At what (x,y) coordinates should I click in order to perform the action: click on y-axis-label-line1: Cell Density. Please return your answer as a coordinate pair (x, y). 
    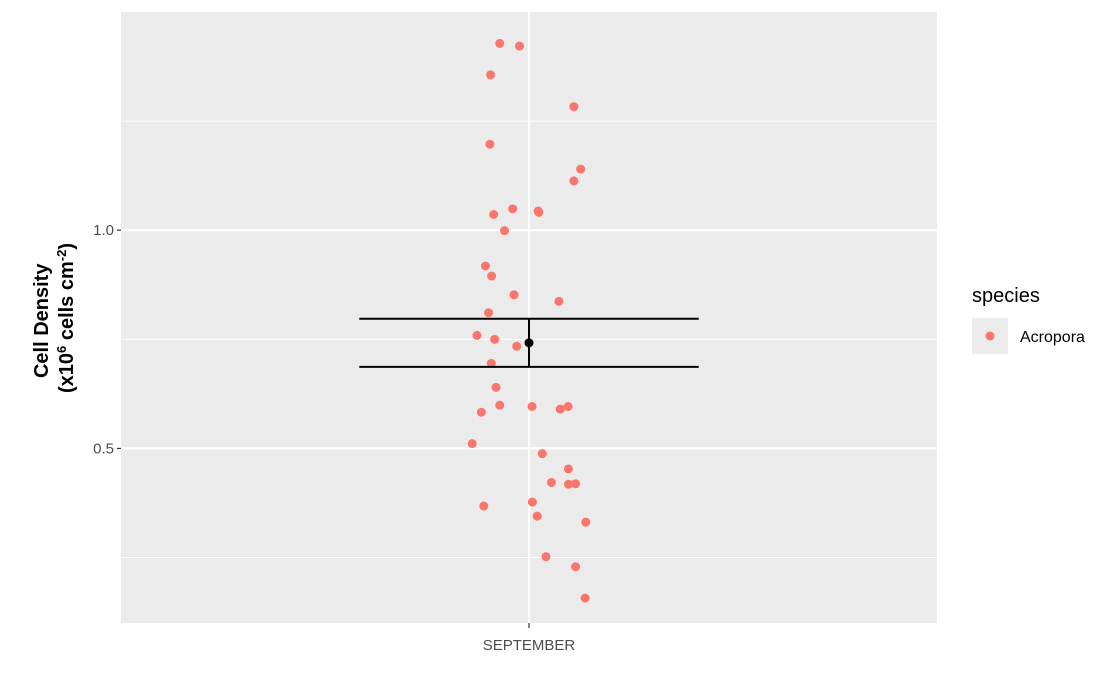
    Looking at the image, I should click on (42, 320).